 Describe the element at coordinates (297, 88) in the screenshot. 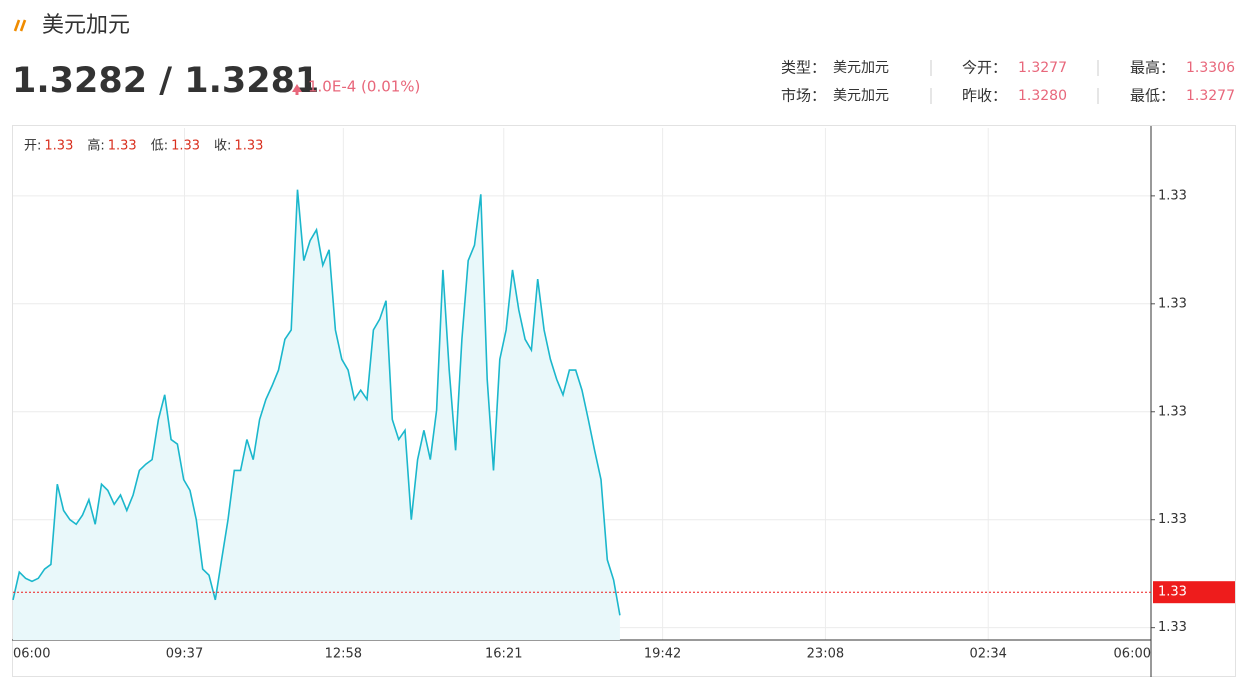

I see `up-arrow` at that location.